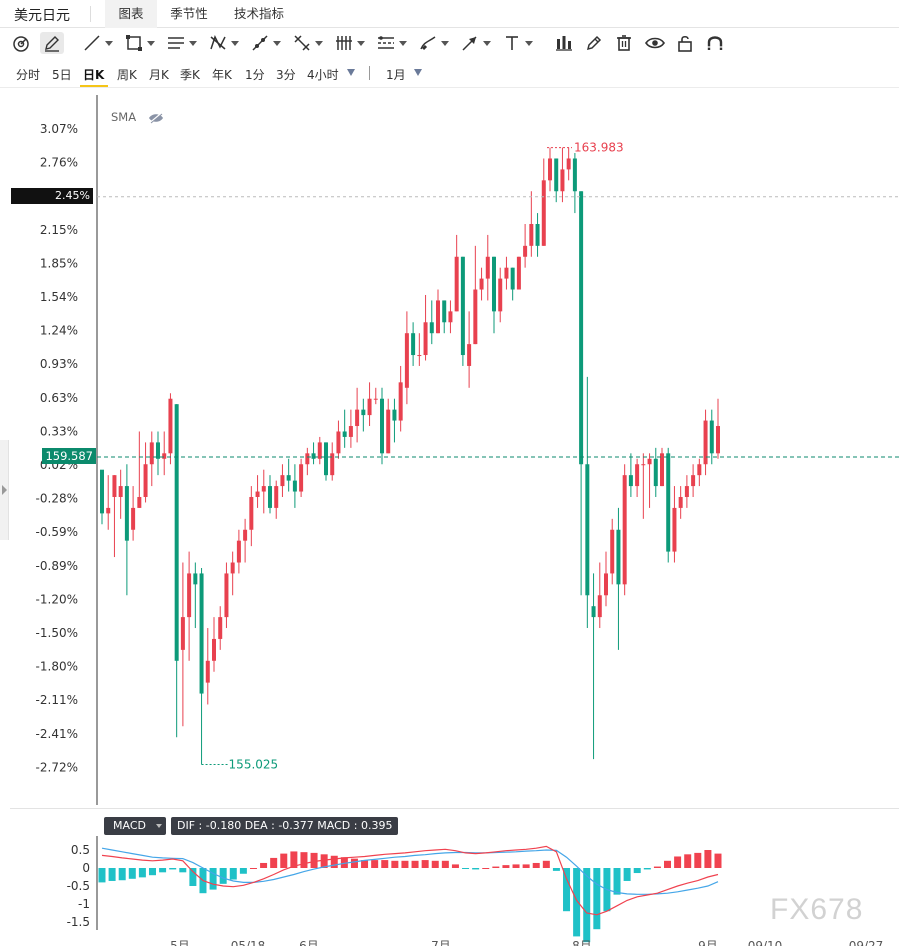 The image size is (899, 946). Describe the element at coordinates (57, 566) in the screenshot. I see `y-tick-label: -0.89%` at that location.